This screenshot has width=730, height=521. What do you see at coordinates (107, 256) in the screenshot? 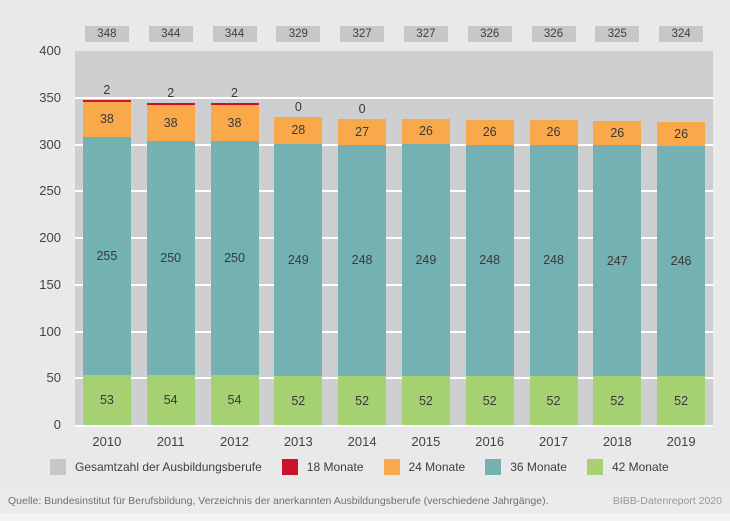
I see `bar-value-label: 255` at bounding box center [107, 256].